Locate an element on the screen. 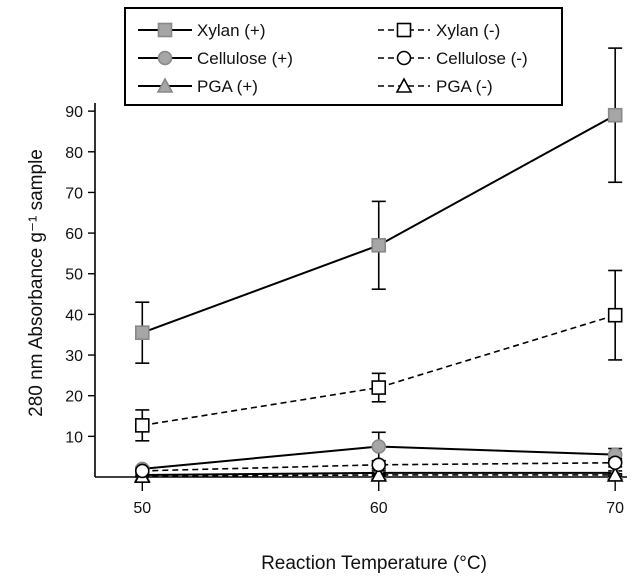 This screenshot has width=635, height=577. y-axis-label: 280 nm Absorbance g⁻¹ sample is located at coordinates (36, 283).